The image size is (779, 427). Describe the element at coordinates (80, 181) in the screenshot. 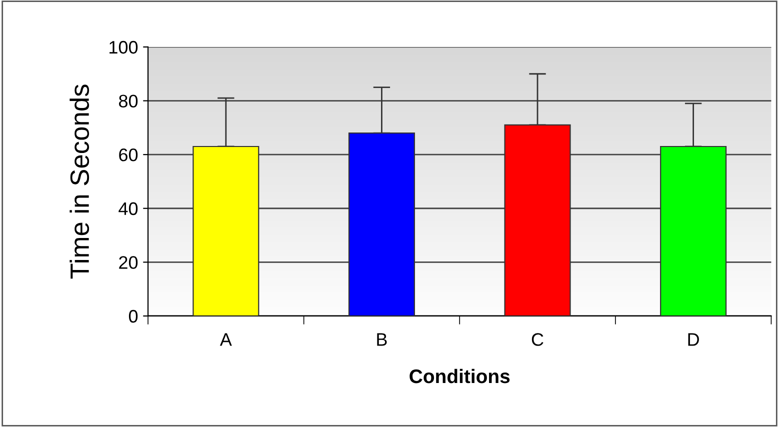

I see `y-axis-title: Time in Seconds` at that location.